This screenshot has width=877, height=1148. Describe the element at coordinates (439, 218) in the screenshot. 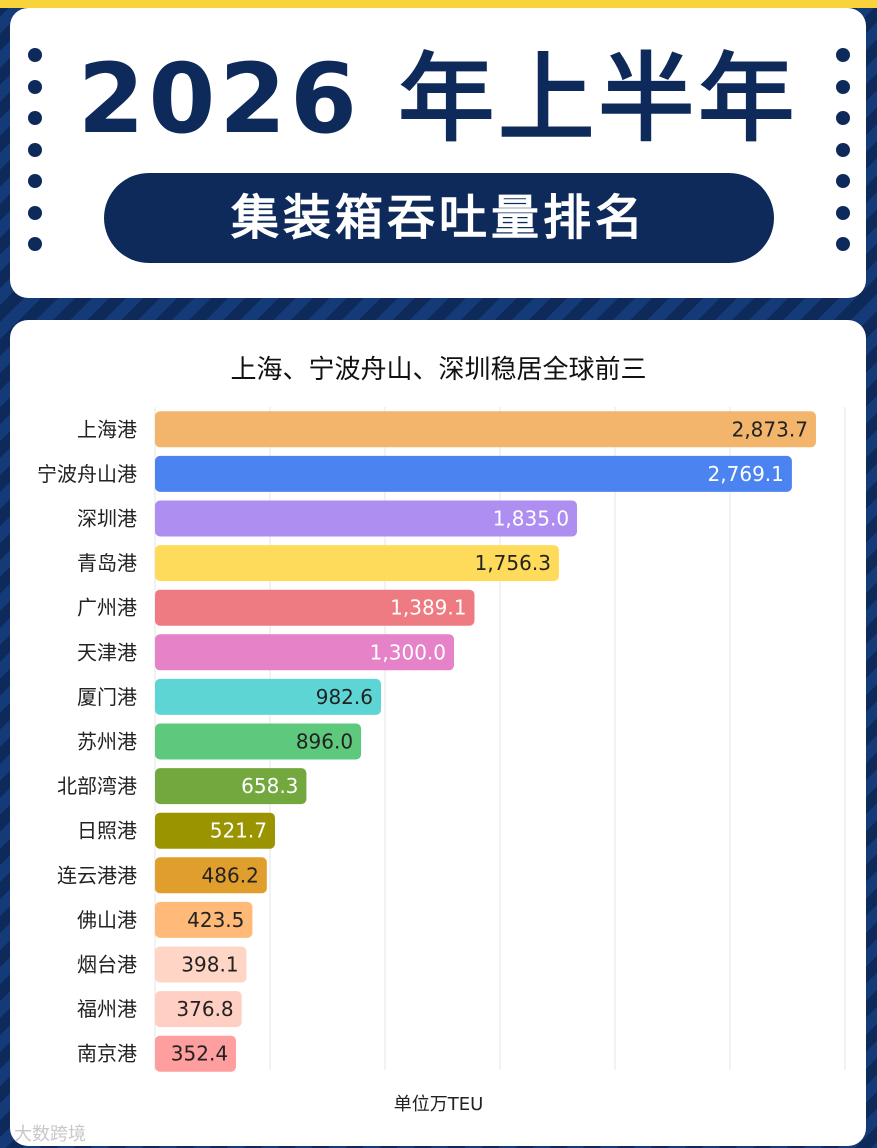

I see `subtitle-pill: 集装箱吞吐量排名` at that location.